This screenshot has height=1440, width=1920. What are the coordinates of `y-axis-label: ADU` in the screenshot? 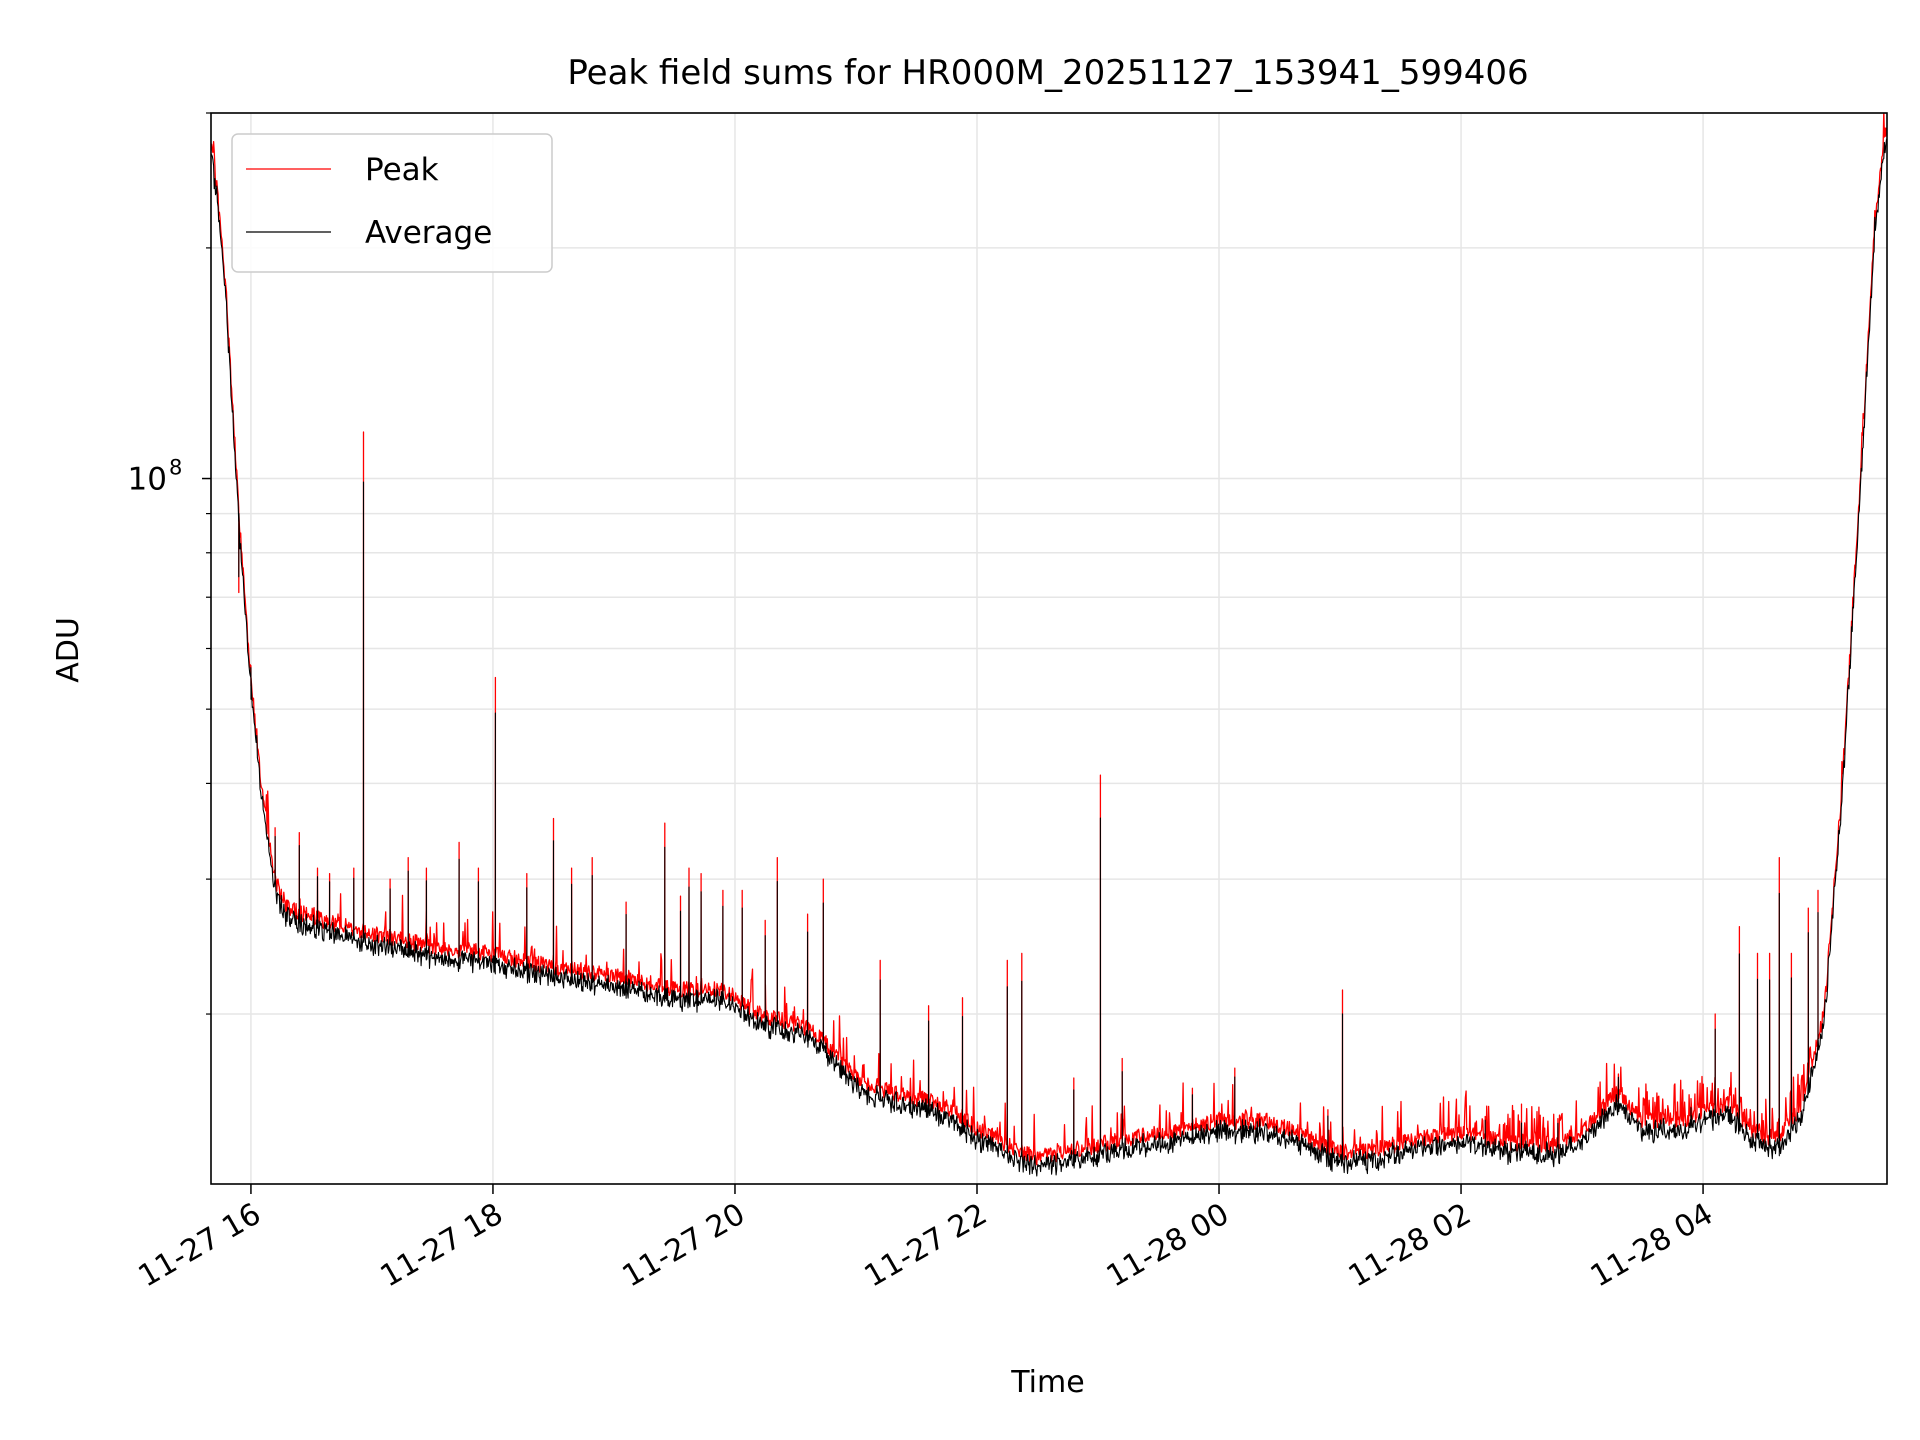 It's located at (68, 650).